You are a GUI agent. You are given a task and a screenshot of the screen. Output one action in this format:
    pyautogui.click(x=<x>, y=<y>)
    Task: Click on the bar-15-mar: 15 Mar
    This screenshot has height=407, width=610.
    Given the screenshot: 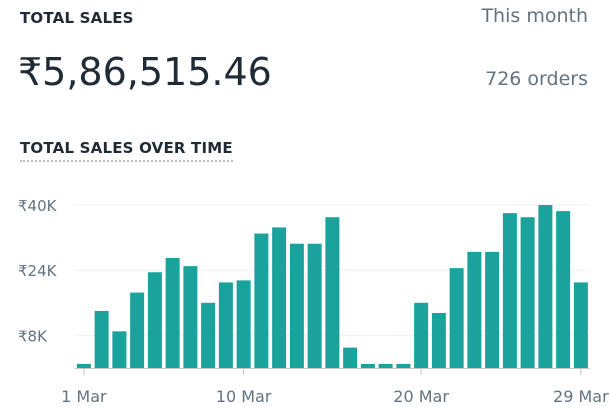 What is the action you would take?
    pyautogui.click(x=332, y=292)
    